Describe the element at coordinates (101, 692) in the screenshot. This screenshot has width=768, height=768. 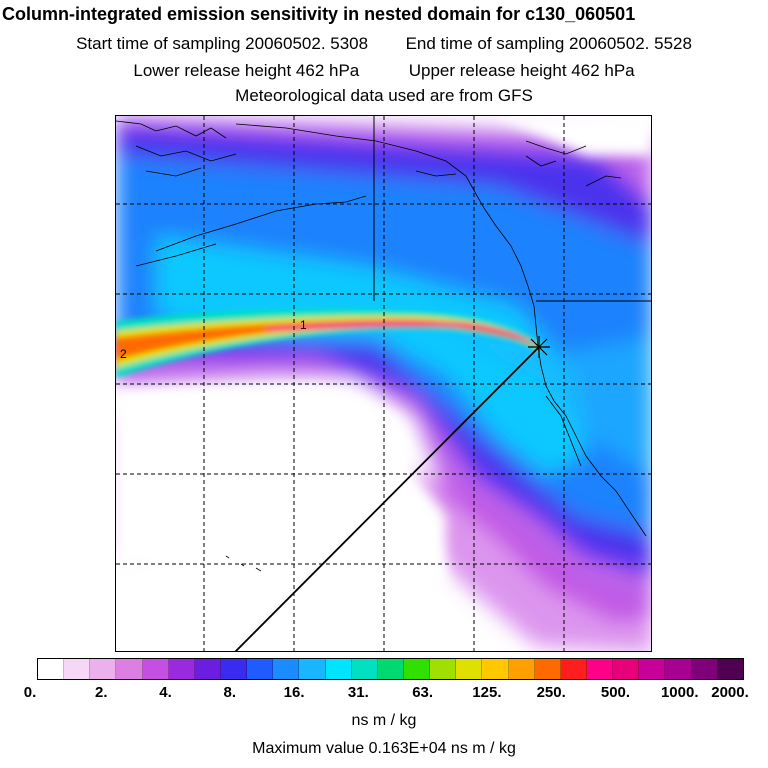
I see `colorbar-tick-label: 2.` at that location.